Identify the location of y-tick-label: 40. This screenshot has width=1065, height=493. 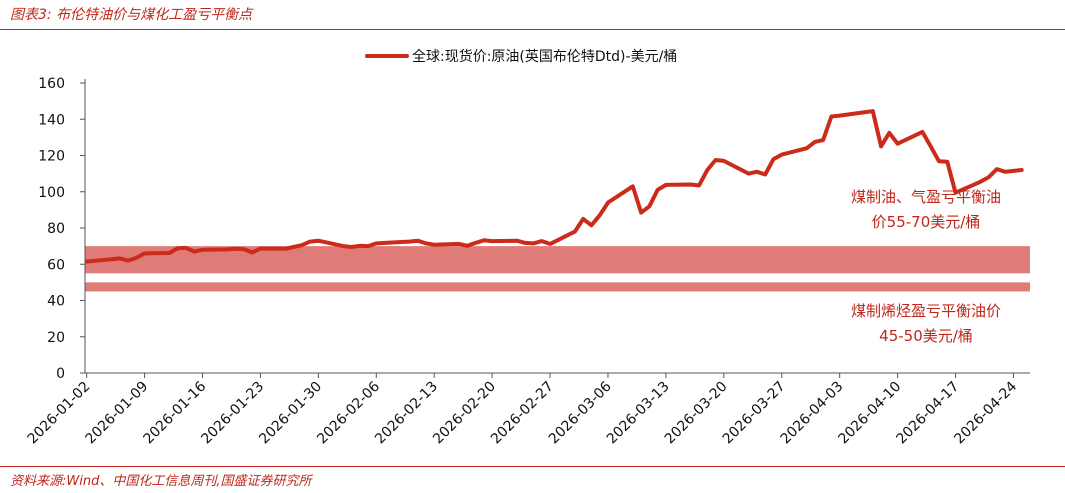
(56, 302).